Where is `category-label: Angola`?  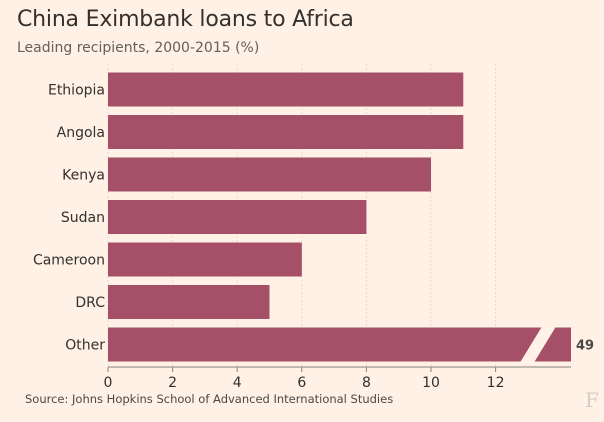
category-label: Angola is located at coordinates (81, 133).